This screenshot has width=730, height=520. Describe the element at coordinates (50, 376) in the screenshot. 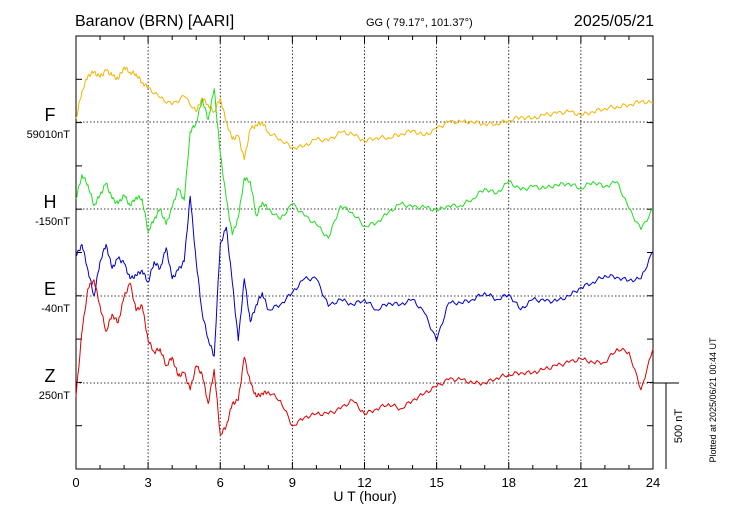

I see `series-name-Z: Z` at that location.